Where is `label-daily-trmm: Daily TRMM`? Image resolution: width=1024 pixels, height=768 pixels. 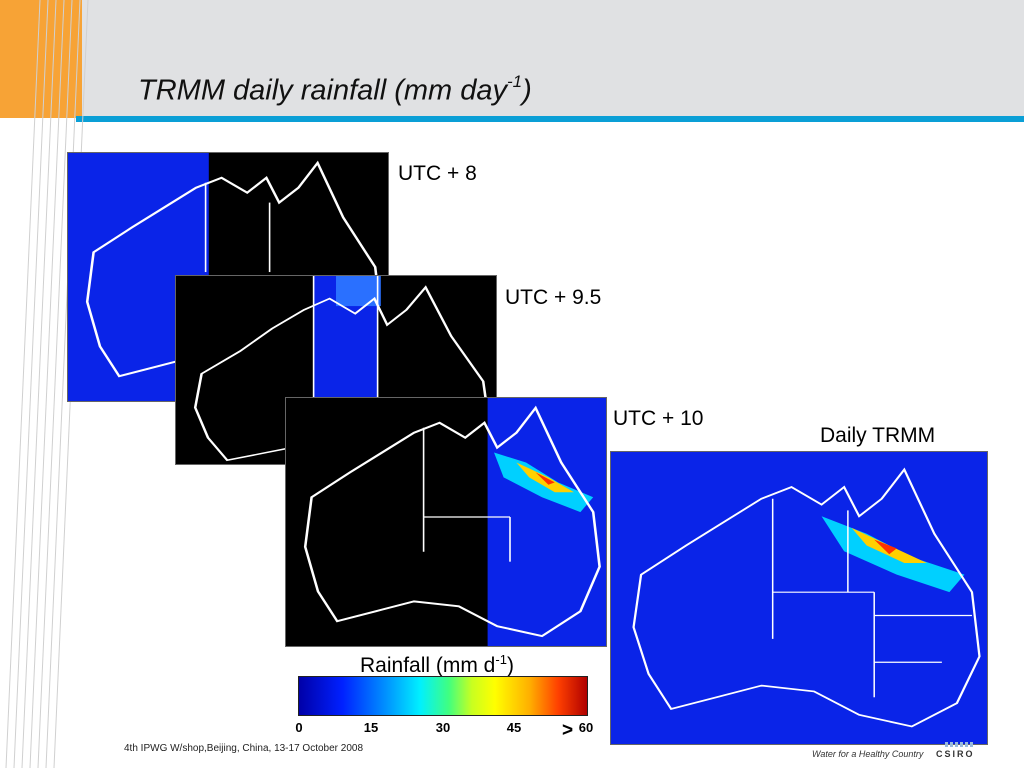
label-daily-trmm: Daily TRMM is located at coordinates (878, 435).